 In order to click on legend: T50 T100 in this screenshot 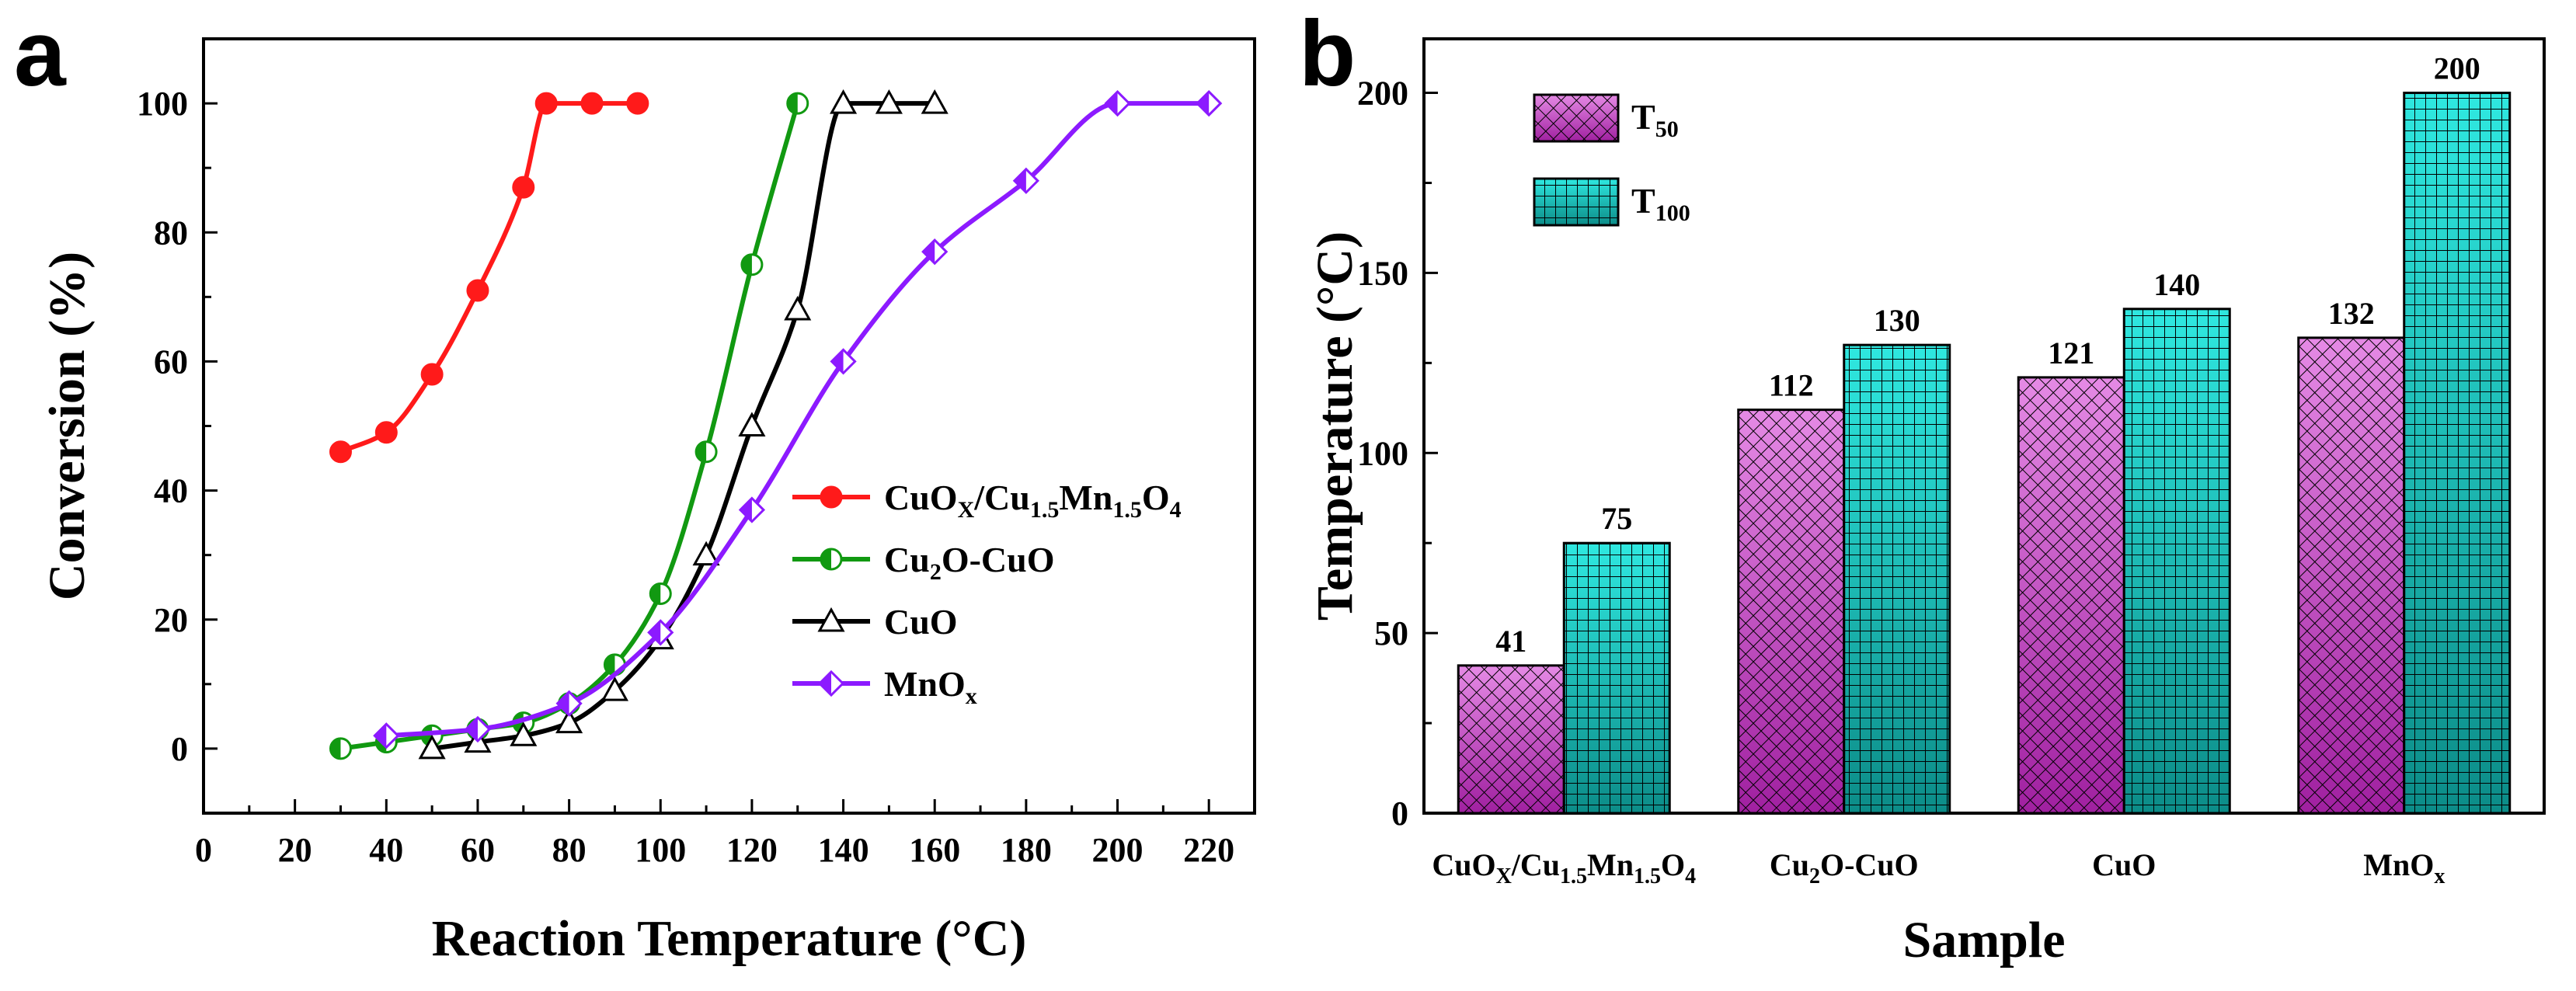, I will do `click(1612, 160)`.